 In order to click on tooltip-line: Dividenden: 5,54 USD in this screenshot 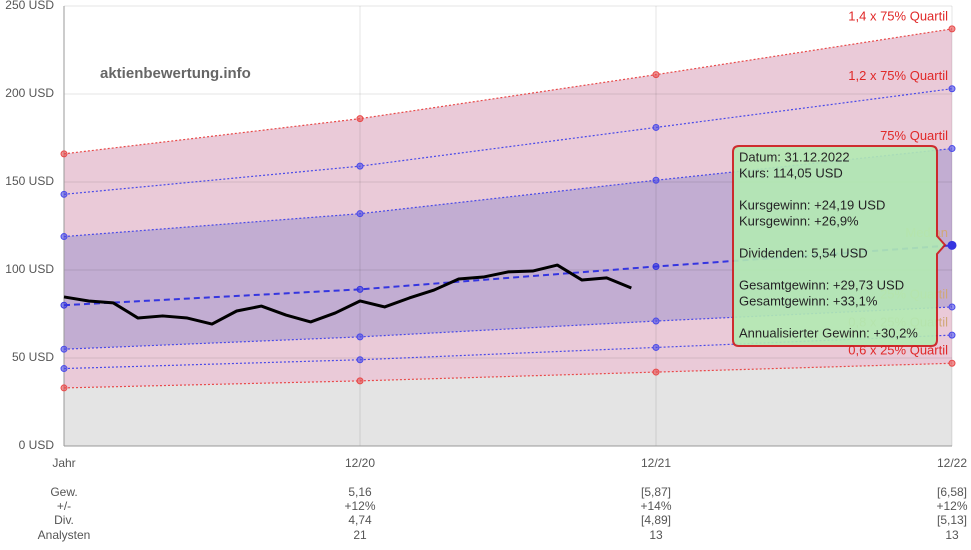, I will do `click(803, 252)`.